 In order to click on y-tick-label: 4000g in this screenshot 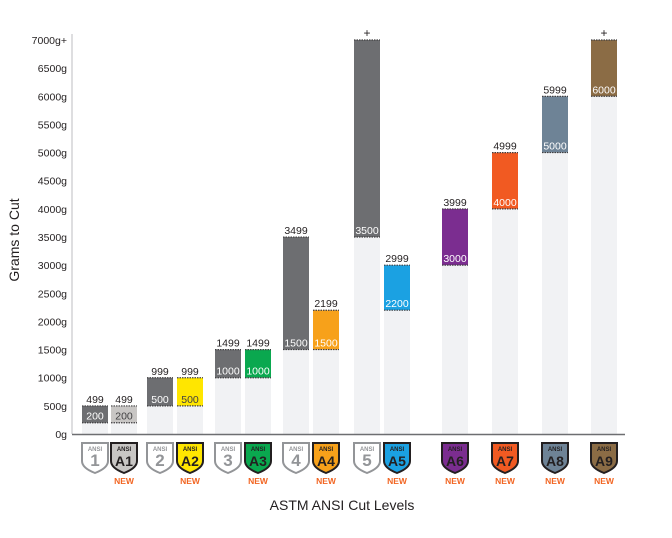, I will do `click(52, 210)`.